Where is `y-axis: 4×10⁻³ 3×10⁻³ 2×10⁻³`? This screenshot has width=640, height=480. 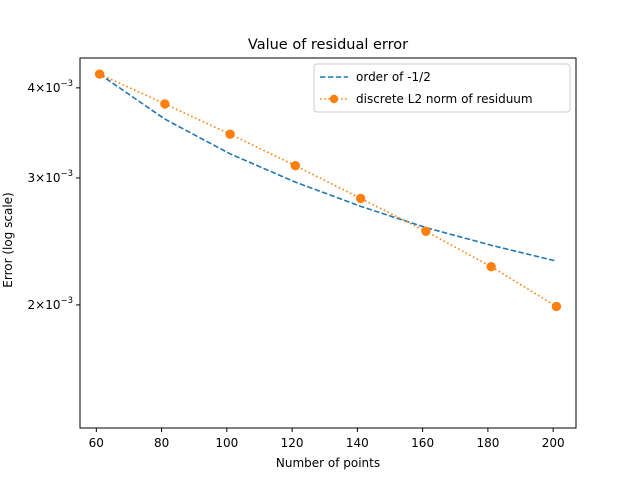
y-axis: 4×10⁻³ 3×10⁻³ 2×10⁻³ is located at coordinates (54, 195).